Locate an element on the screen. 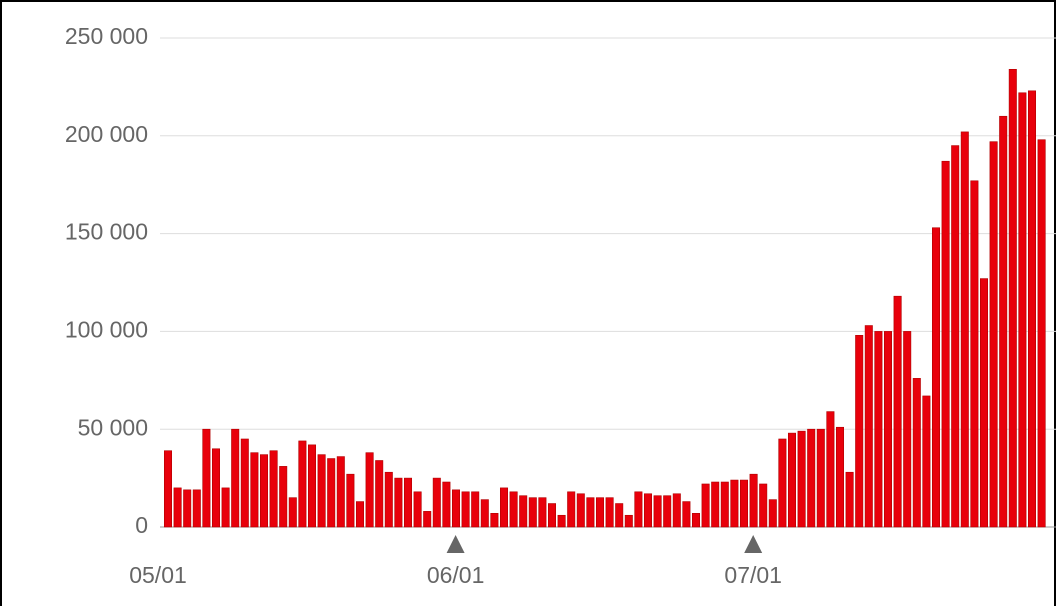  x-tick-label: 07/01 is located at coordinates (753, 575).